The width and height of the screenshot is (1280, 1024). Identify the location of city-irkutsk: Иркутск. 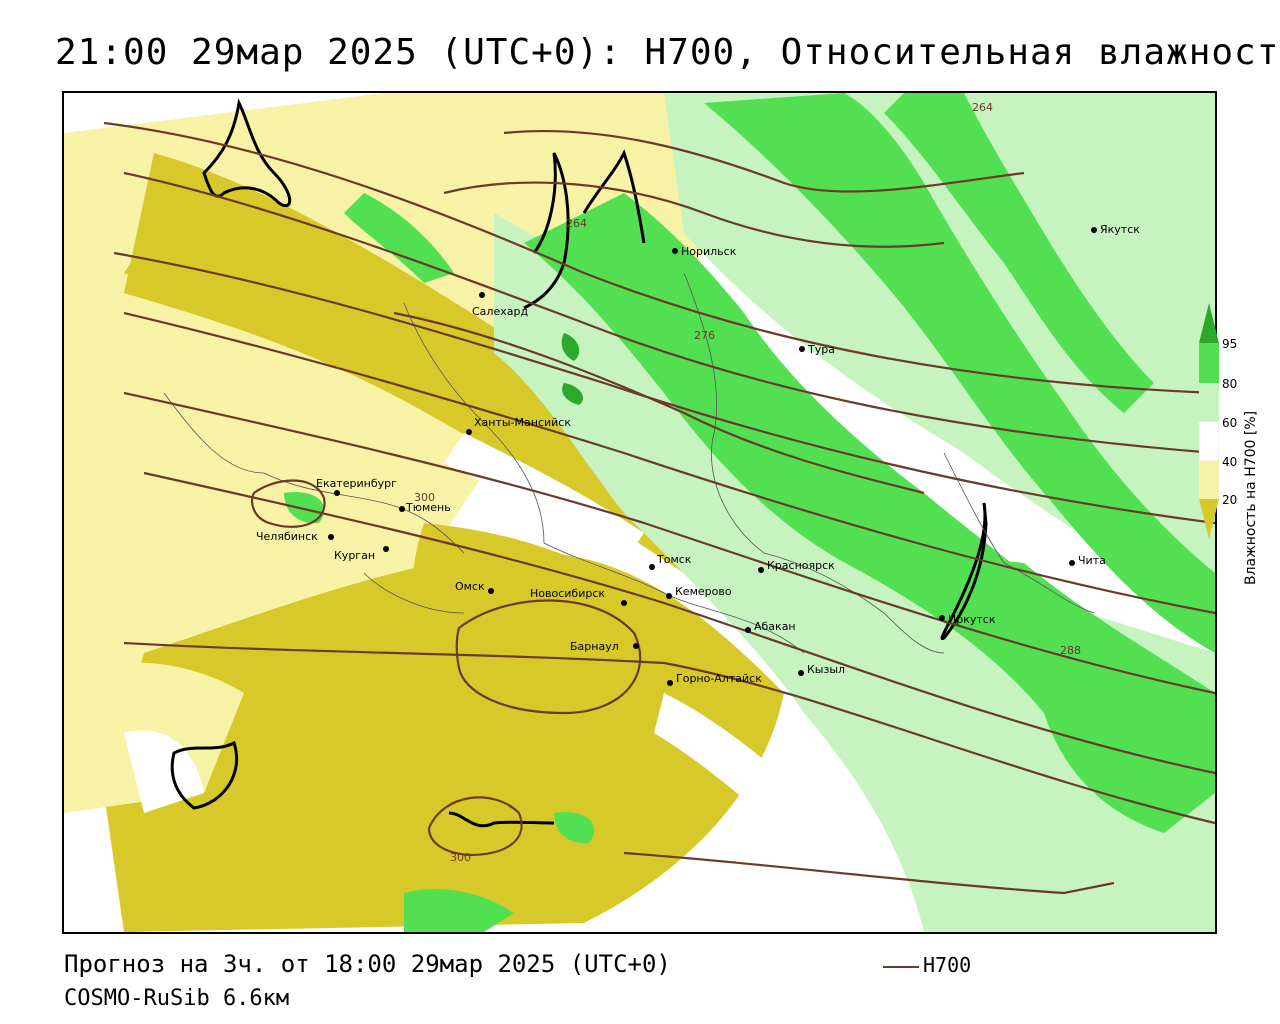
(967, 619).